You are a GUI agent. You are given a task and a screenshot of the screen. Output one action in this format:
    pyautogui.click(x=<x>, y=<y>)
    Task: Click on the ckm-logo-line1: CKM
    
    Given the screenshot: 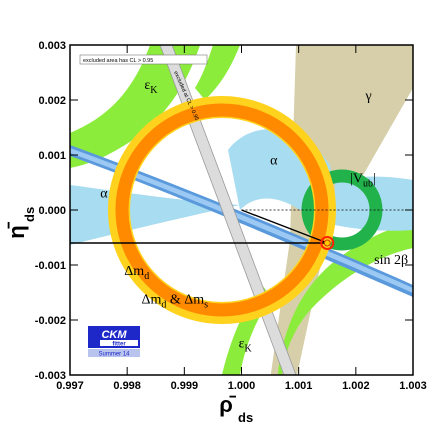 What is the action you would take?
    pyautogui.click(x=114, y=335)
    